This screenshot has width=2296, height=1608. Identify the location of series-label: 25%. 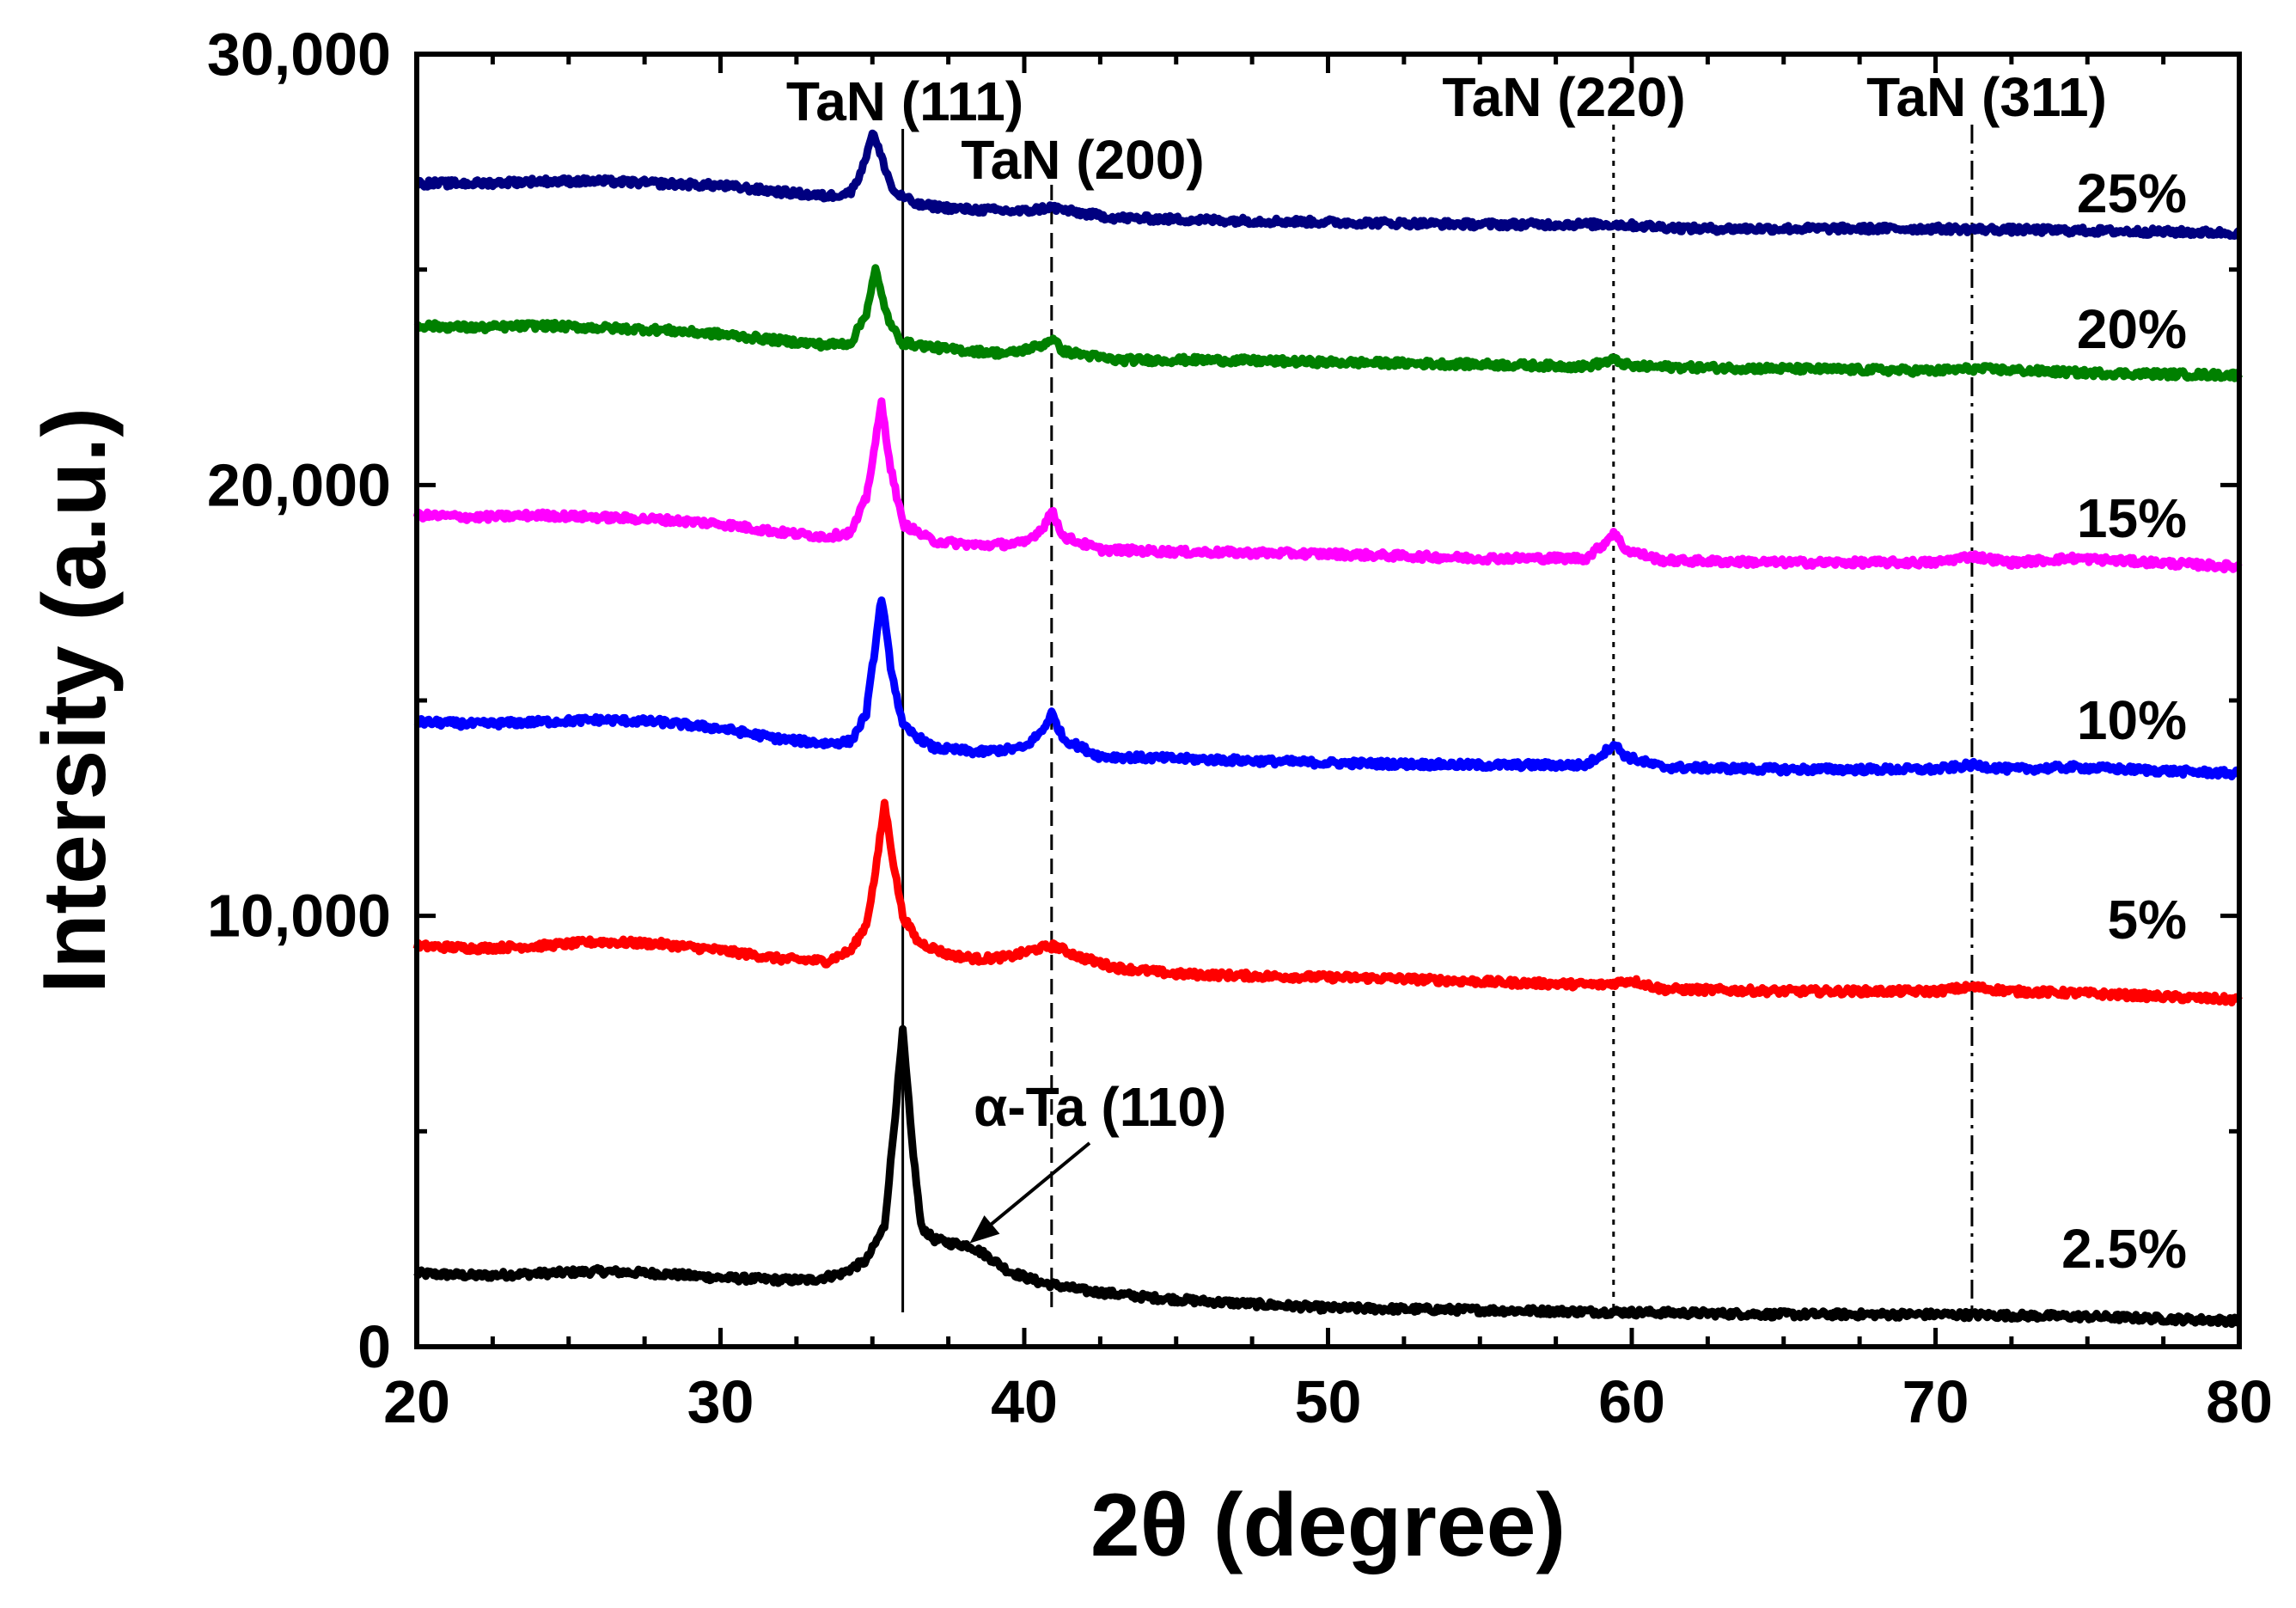
(2132, 193).